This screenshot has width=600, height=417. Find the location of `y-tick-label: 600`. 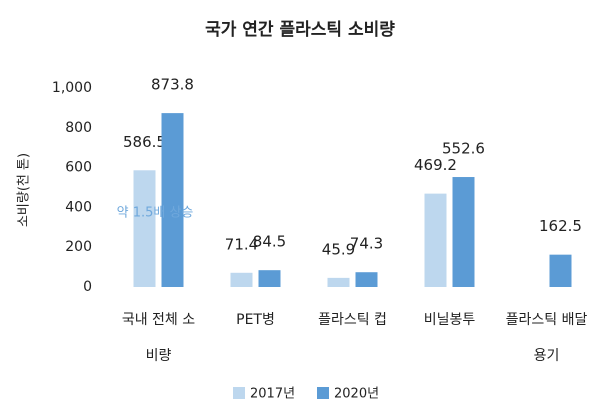

y-tick-label: 600 is located at coordinates (78, 168).